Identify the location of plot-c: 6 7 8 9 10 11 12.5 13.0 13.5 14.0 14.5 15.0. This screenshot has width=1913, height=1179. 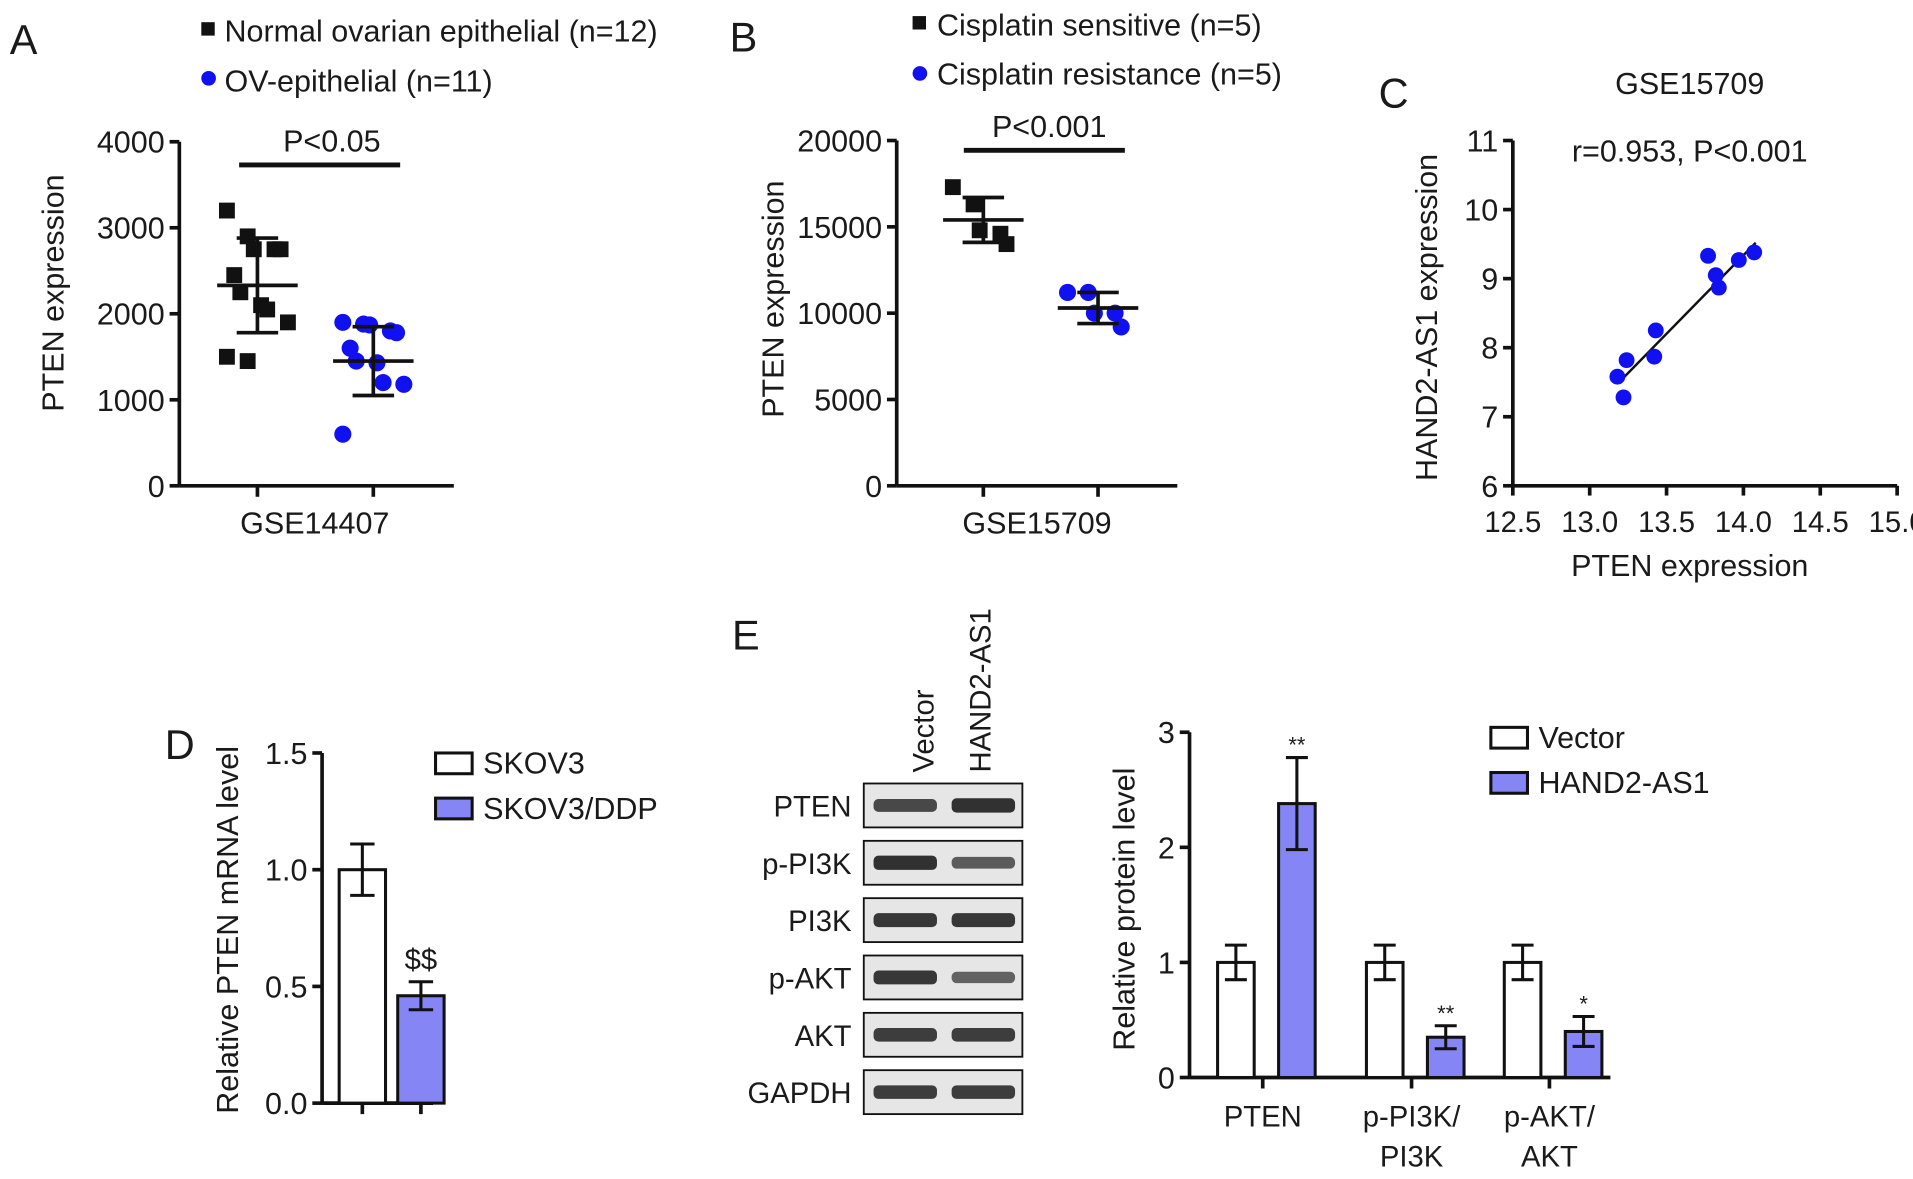
(1688, 332).